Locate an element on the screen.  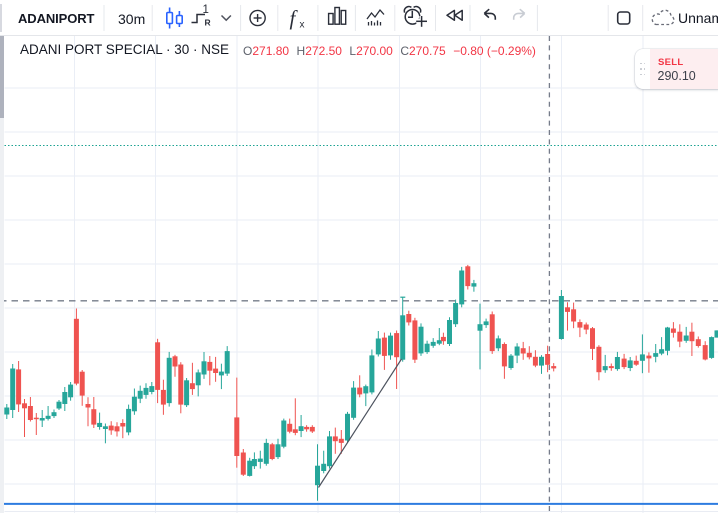
svg-text: f is located at coordinates (294, 18).